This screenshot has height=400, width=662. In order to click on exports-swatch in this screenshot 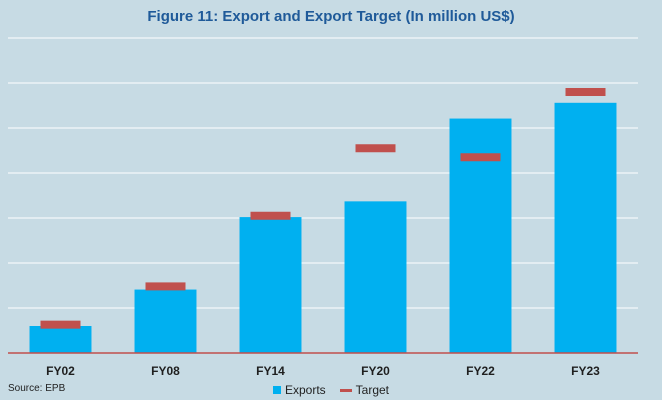, I will do `click(276, 390)`.